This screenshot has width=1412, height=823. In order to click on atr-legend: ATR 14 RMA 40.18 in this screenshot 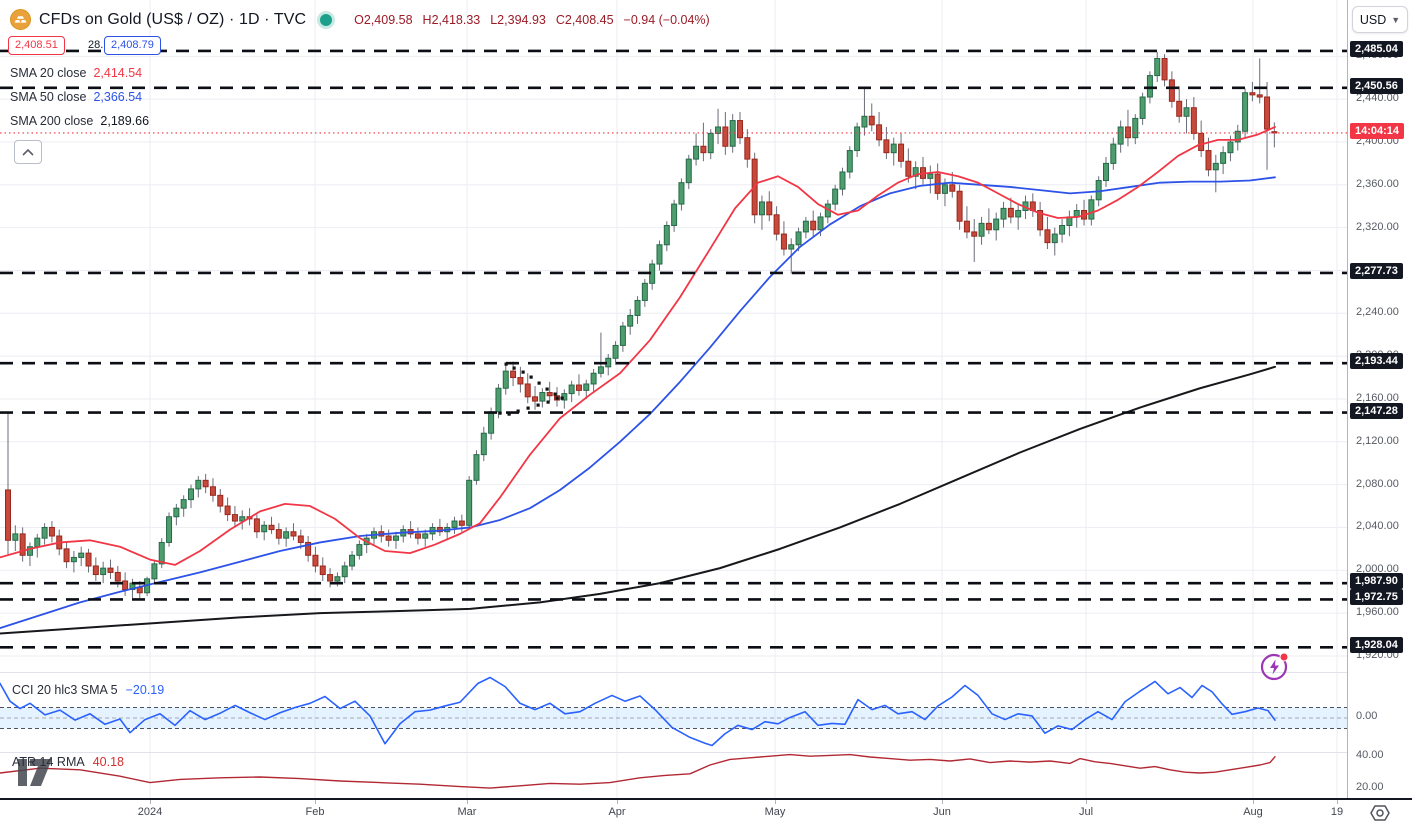, I will do `click(68, 762)`.